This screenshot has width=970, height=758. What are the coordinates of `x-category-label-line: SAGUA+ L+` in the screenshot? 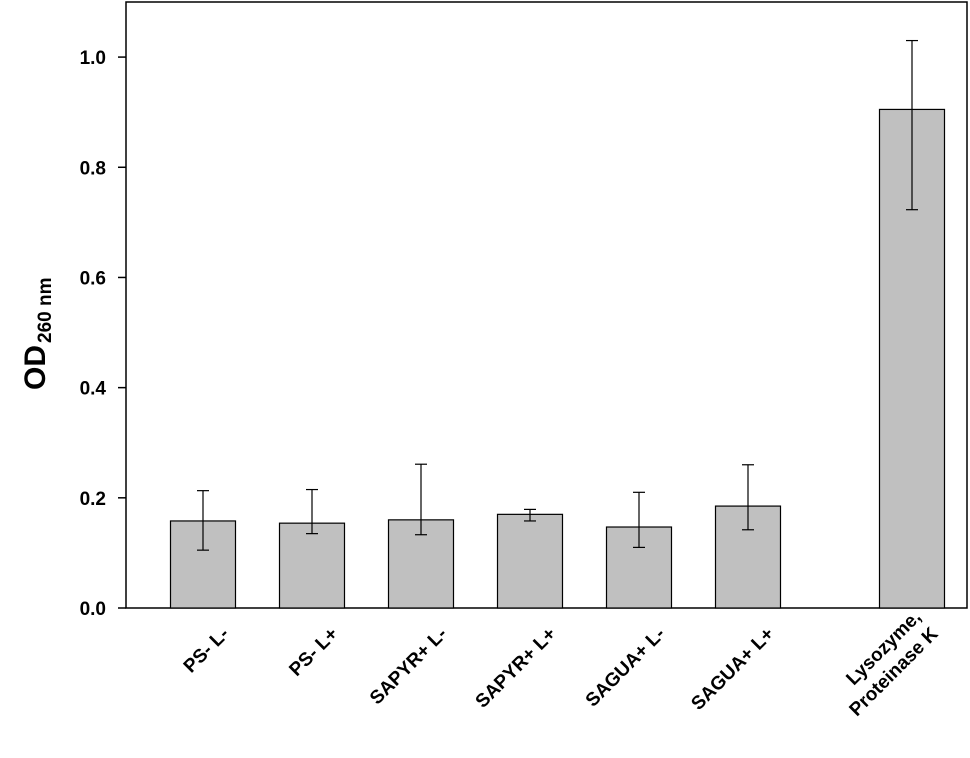 It's located at (732, 669).